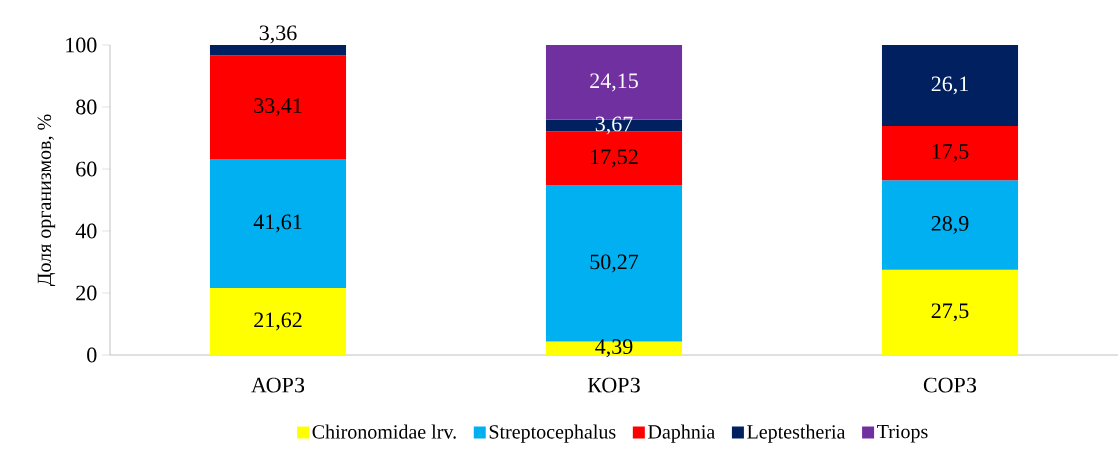 The image size is (1120, 454). What do you see at coordinates (278, 34) in the screenshot?
I see `data-label: 3,36` at bounding box center [278, 34].